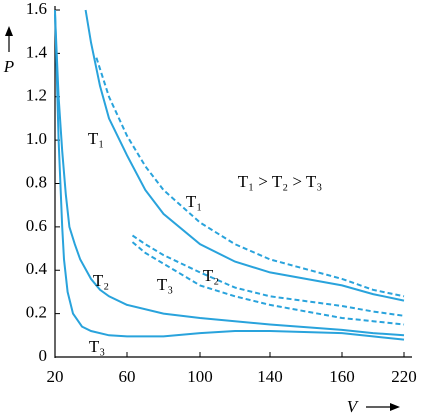 This screenshot has height=417, width=428. What do you see at coordinates (37, 51) in the screenshot?
I see `y-tick-label: 1.4` at bounding box center [37, 51].